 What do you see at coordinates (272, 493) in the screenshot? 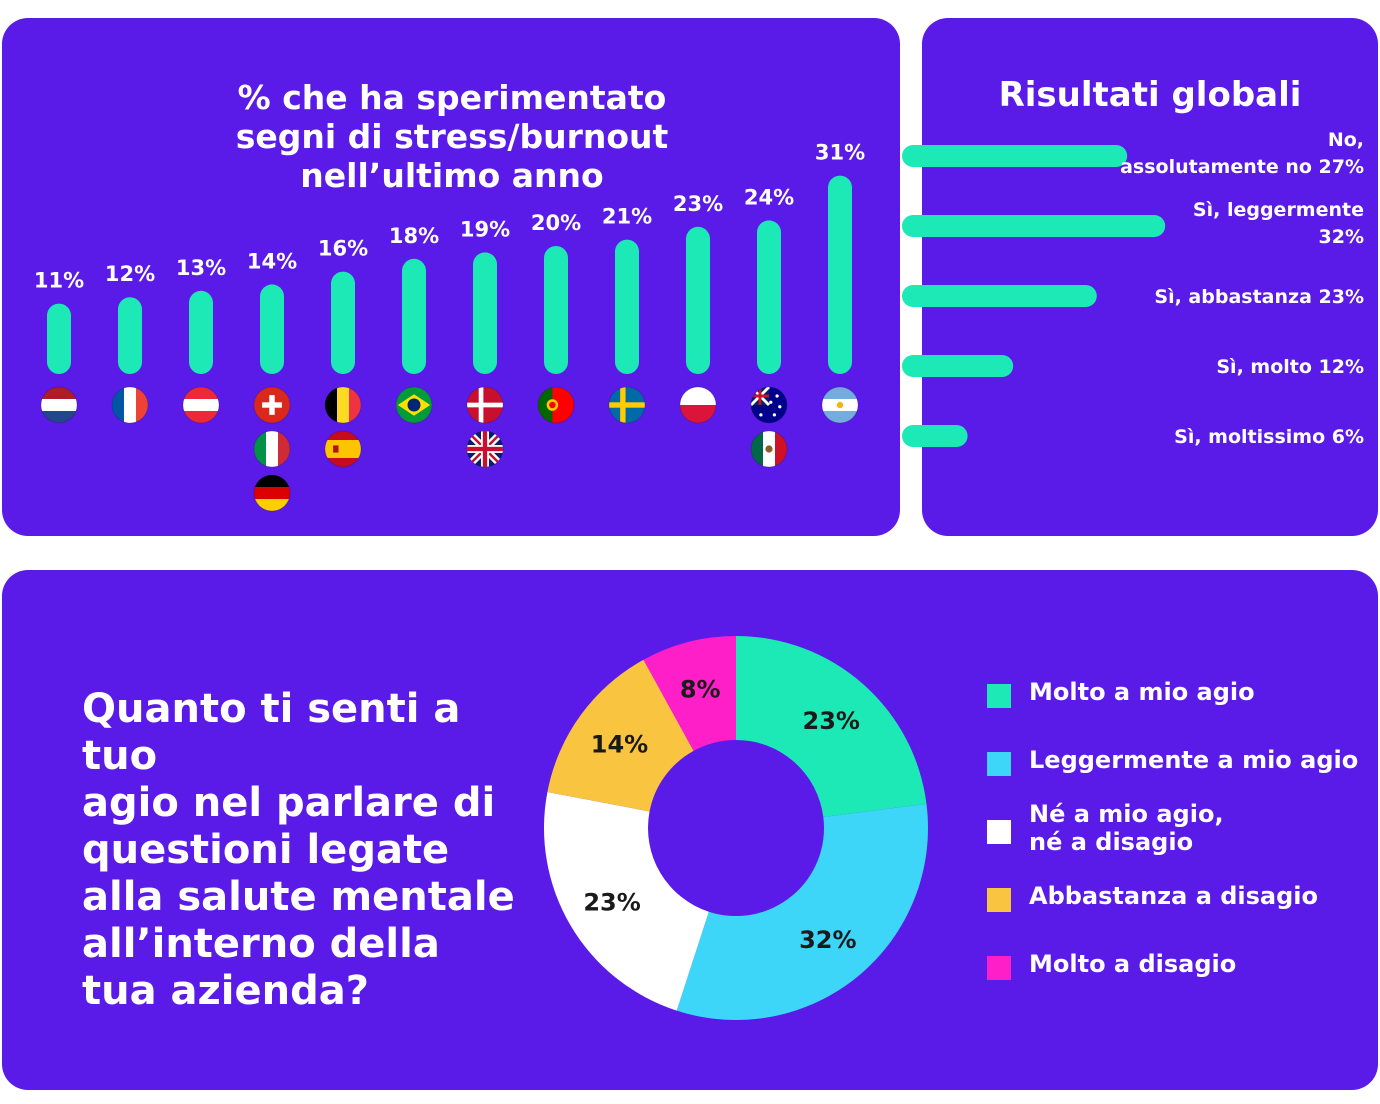
I see `germany-flag` at bounding box center [272, 493].